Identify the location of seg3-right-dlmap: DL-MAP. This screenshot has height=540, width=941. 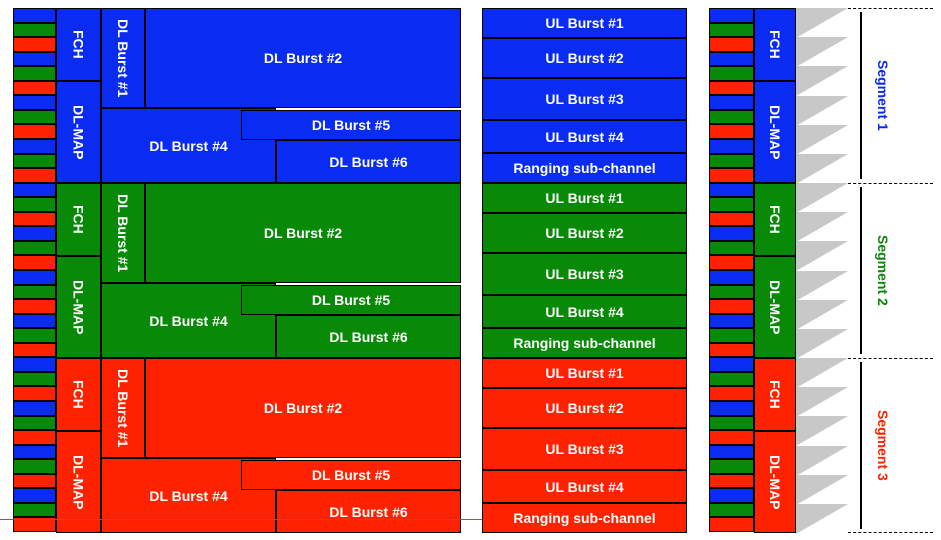
(775, 482).